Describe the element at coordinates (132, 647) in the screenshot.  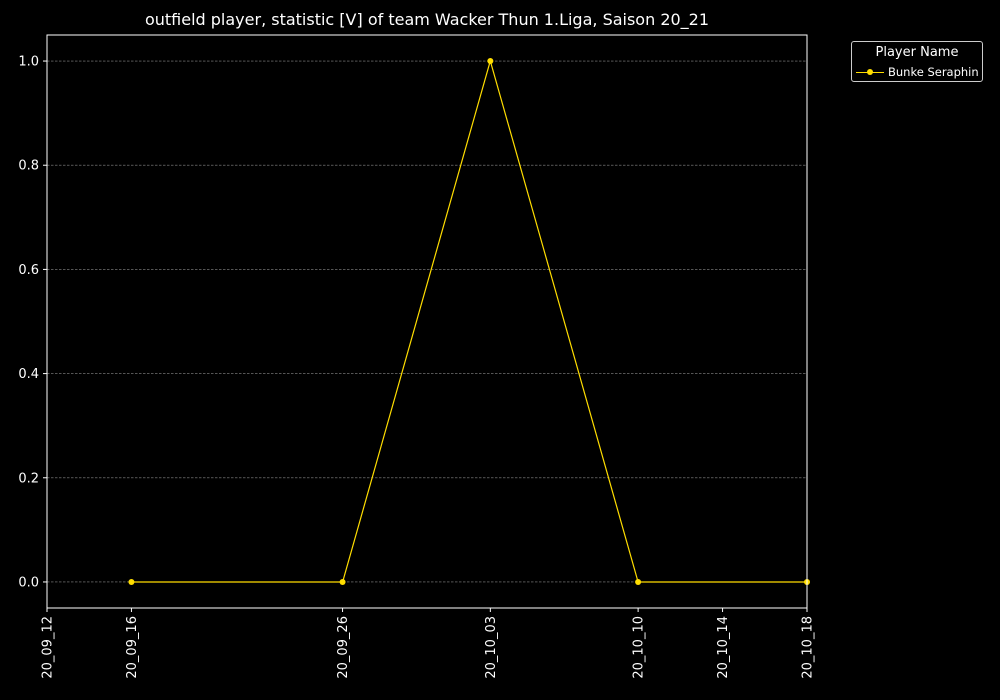
I see `x-tick-label: 20_09_16` at that location.